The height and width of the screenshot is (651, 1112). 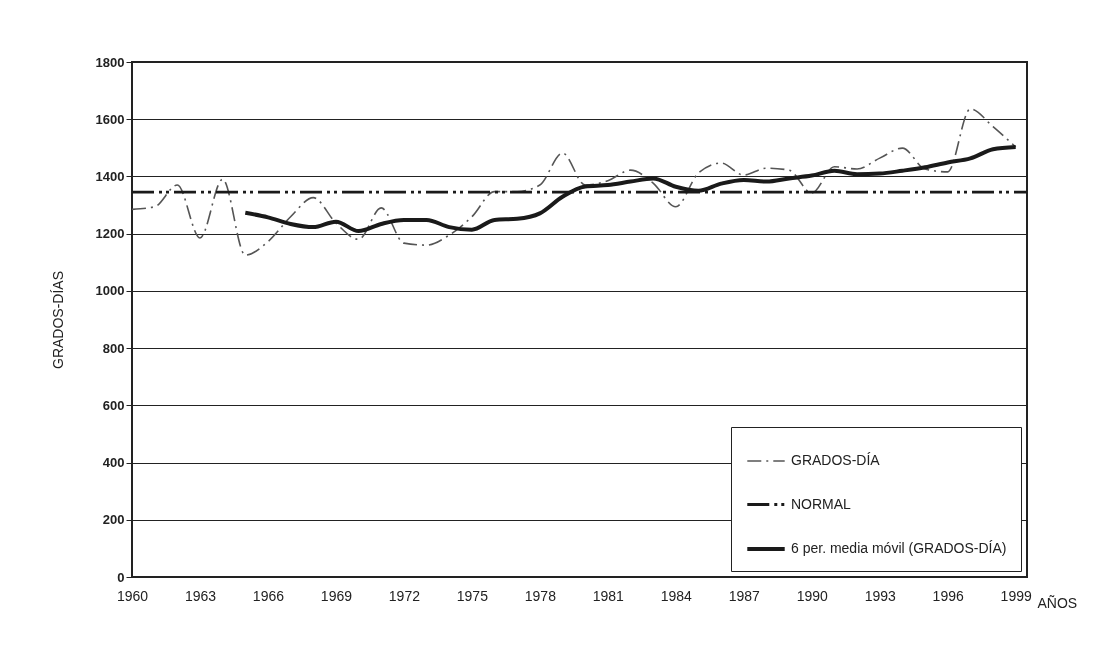 I want to click on x-tick-label: 1966, so click(x=268, y=595).